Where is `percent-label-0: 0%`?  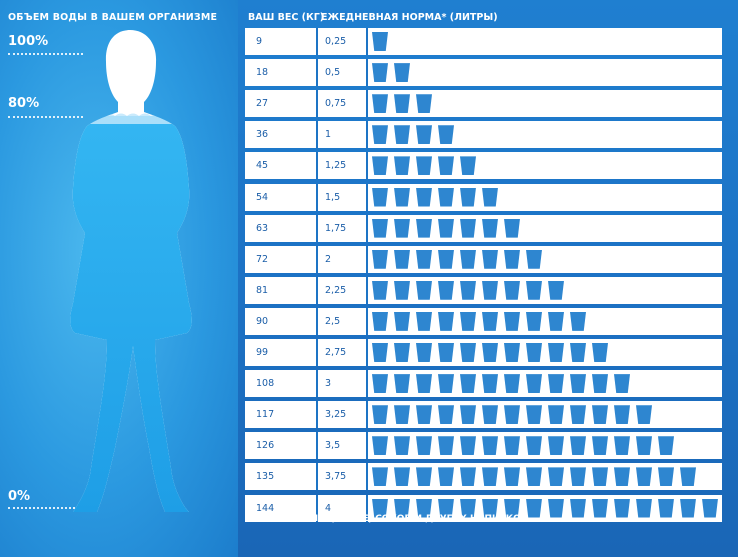
percent-label-0: 0% is located at coordinates (19, 496).